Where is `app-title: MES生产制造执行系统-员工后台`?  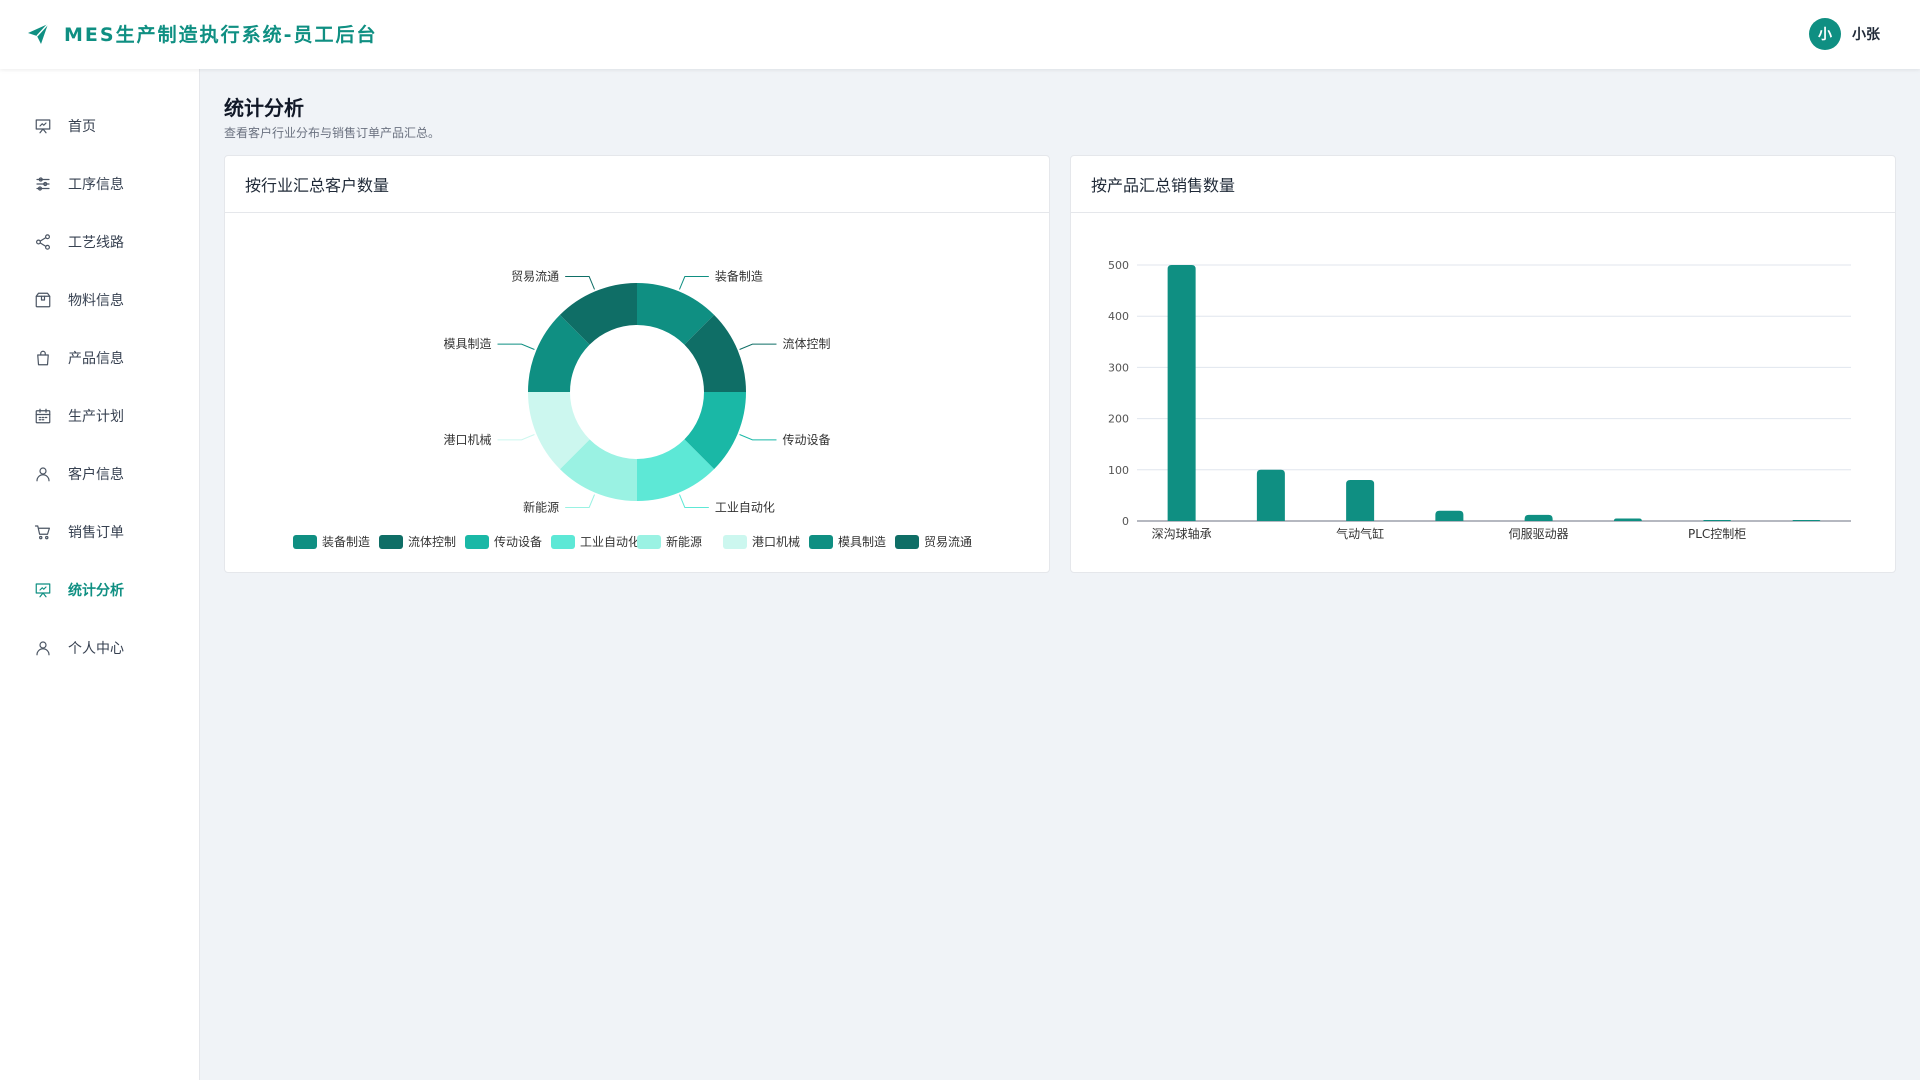 app-title: MES生产制造执行系统-员工后台 is located at coordinates (221, 35).